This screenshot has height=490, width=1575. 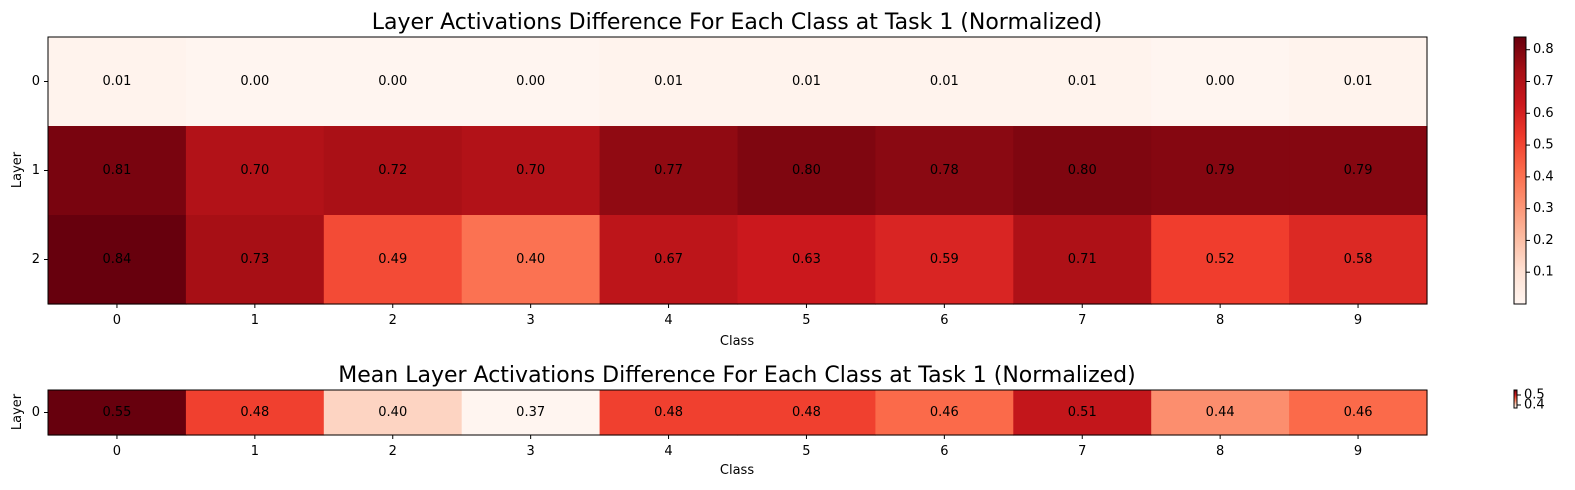 I want to click on colorbar-ticks-2: 0.40.5, so click(x=1531, y=400).